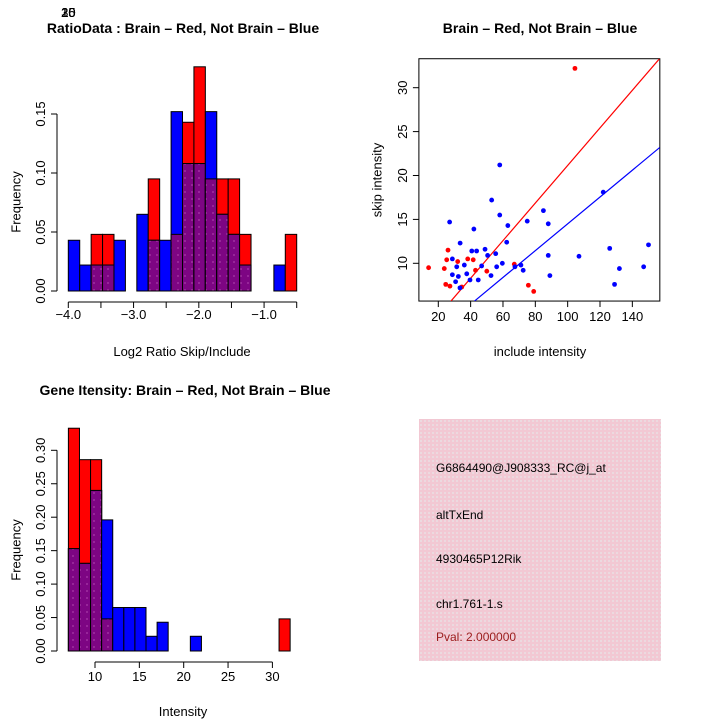 The image size is (720, 720). Describe the element at coordinates (183, 711) in the screenshot. I see `intensity-histogram-xlabel: Intensity` at that location.